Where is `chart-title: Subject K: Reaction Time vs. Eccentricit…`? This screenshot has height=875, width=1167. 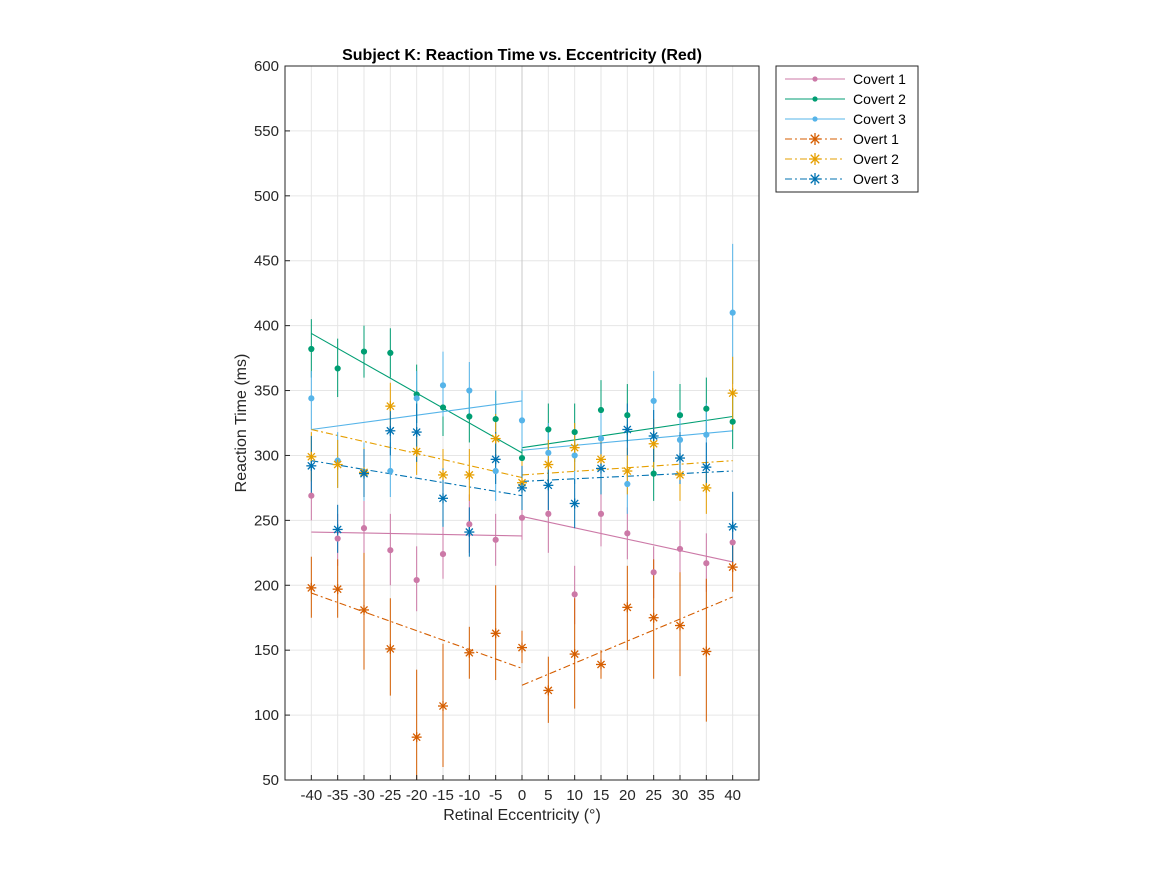 chart-title: Subject K: Reaction Time vs. Eccentricit… is located at coordinates (522, 55).